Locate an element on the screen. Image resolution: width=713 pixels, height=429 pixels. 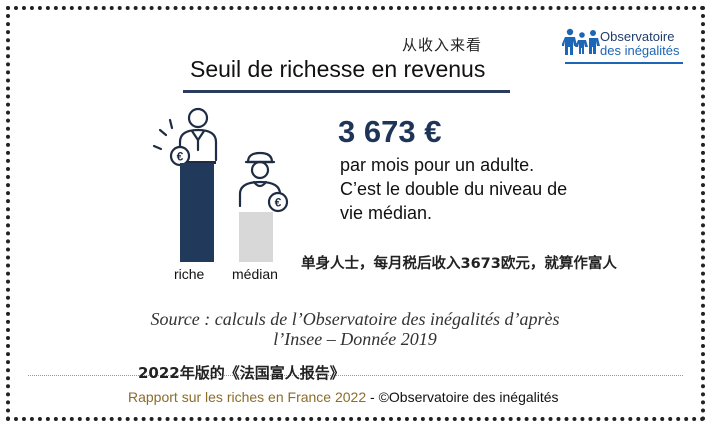
title-underline is located at coordinates (346, 91).